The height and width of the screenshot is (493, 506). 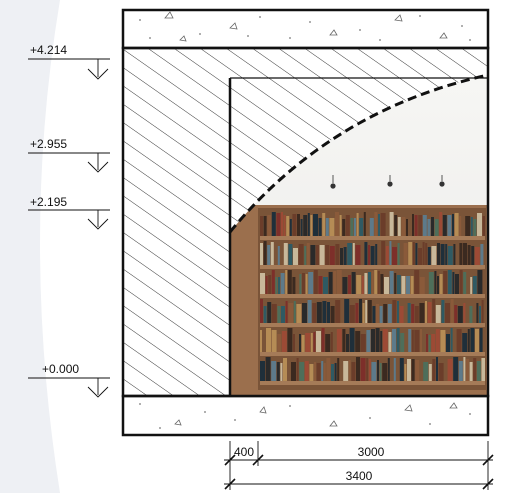 I want to click on level-label-top: +4.214, so click(x=48, y=50).